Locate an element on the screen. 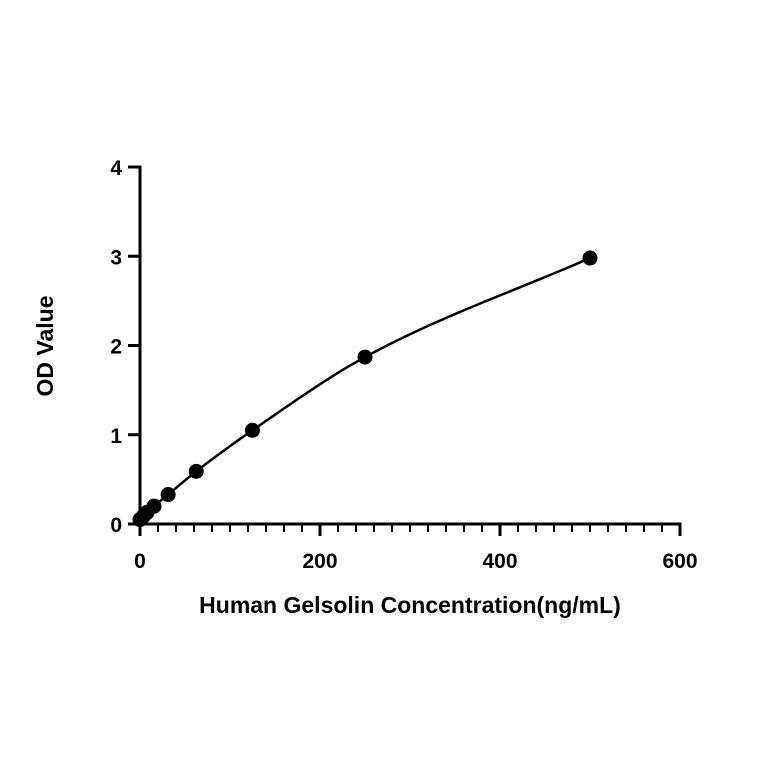 The width and height of the screenshot is (764, 764). y-tick-label: 1 is located at coordinates (116, 436).